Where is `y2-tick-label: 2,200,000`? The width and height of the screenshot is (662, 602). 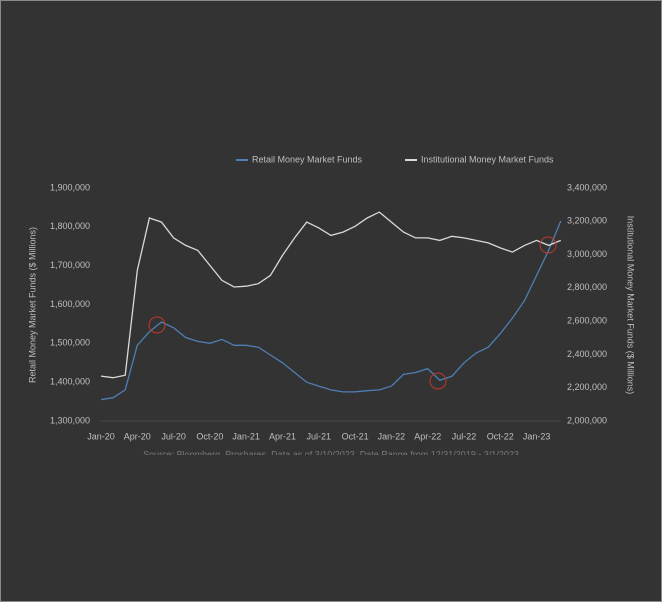 y2-tick-label: 2,200,000 is located at coordinates (587, 387).